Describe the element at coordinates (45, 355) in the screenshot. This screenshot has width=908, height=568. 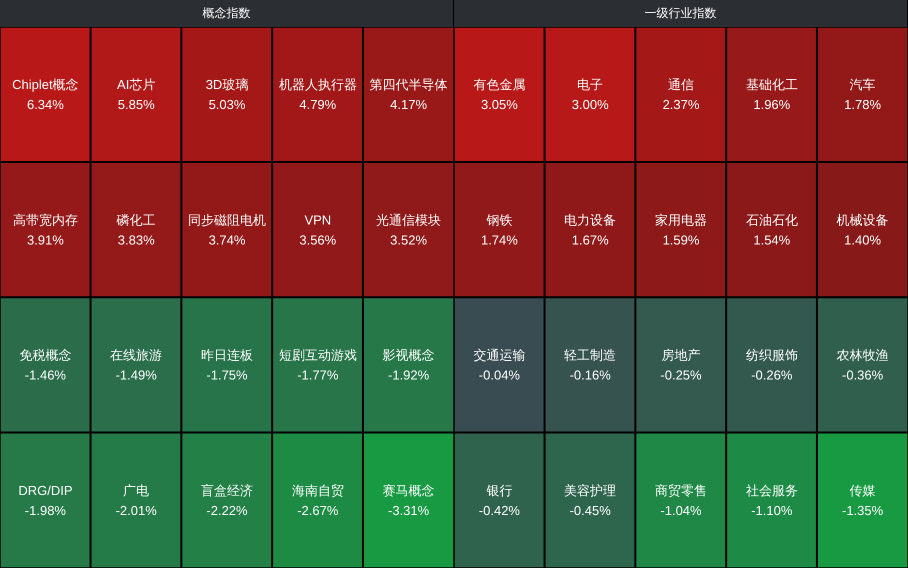
I see `category-label: 免税概念` at that location.